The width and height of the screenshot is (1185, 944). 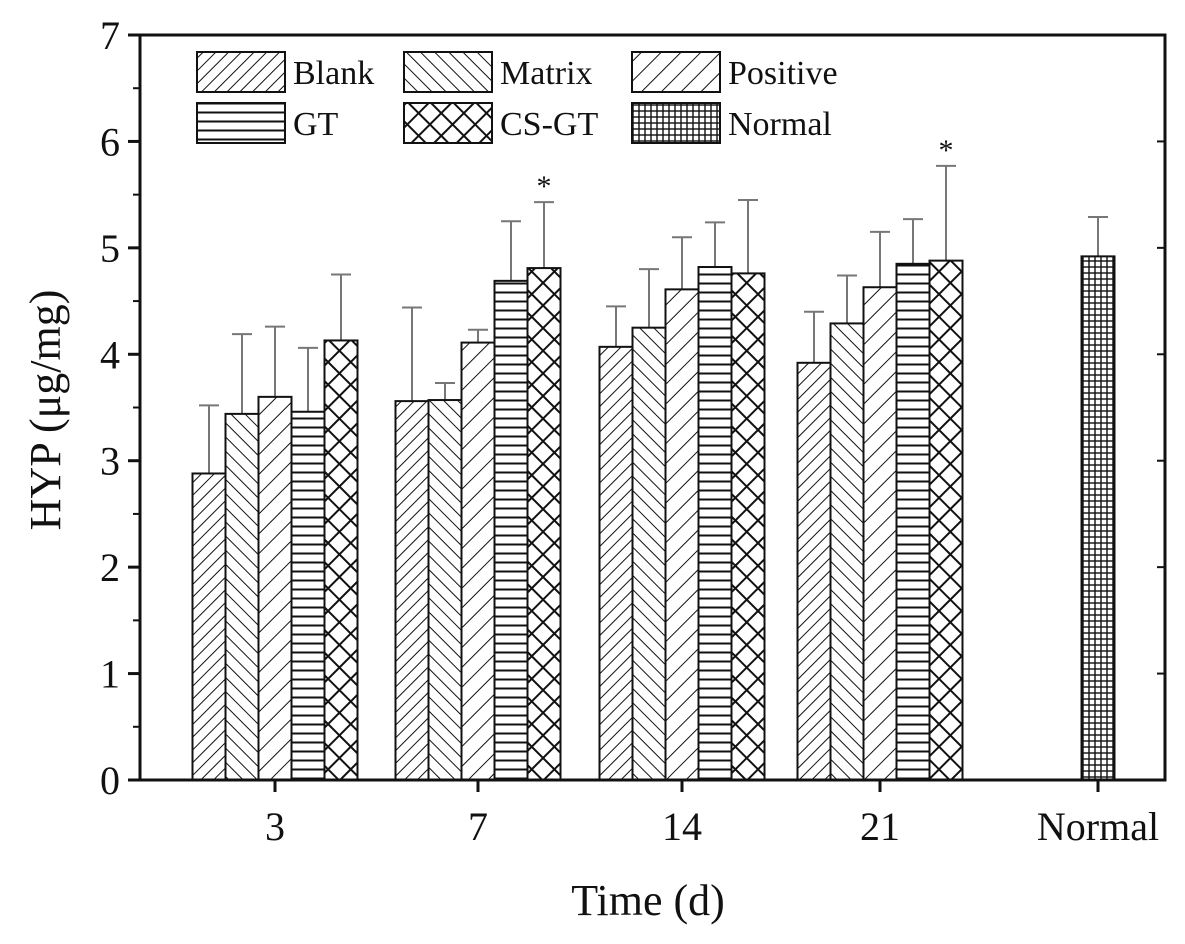 I want to click on legend-label-matrix: Matrix, so click(x=546, y=73).